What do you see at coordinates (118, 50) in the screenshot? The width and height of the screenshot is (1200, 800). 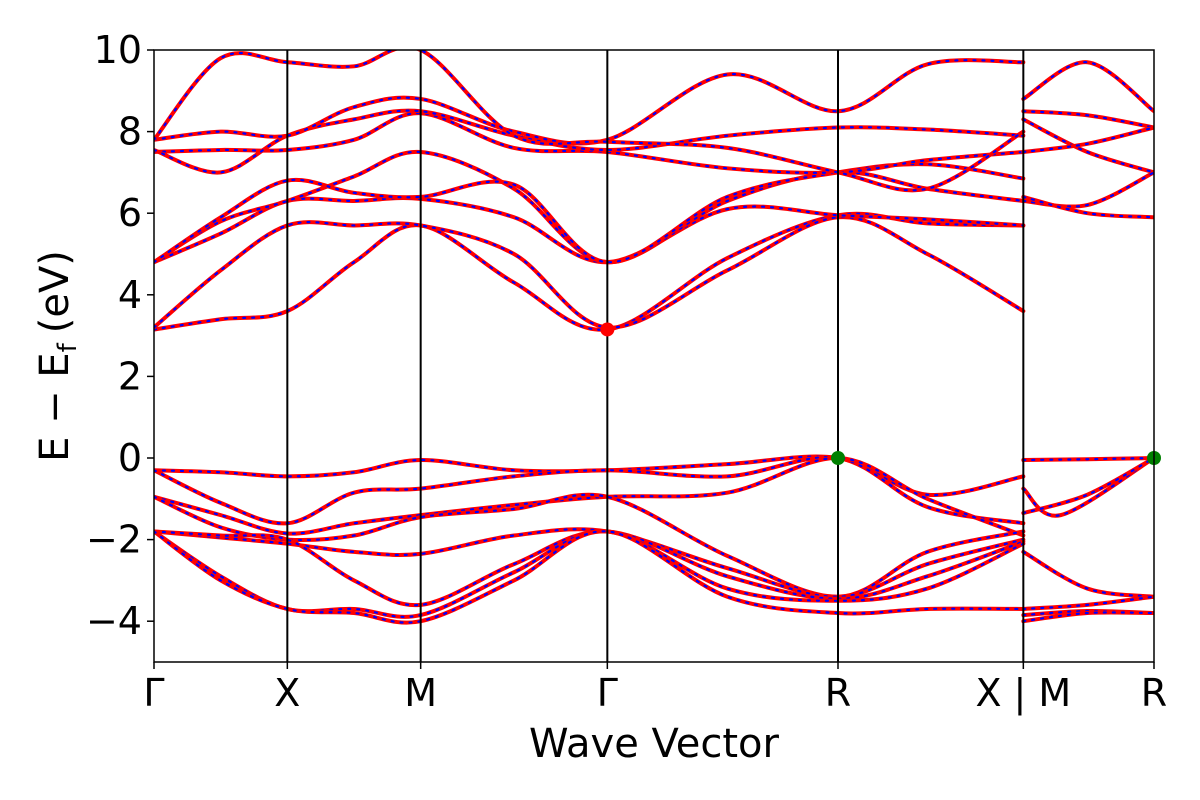 I see `y-tick-label: 10` at bounding box center [118, 50].